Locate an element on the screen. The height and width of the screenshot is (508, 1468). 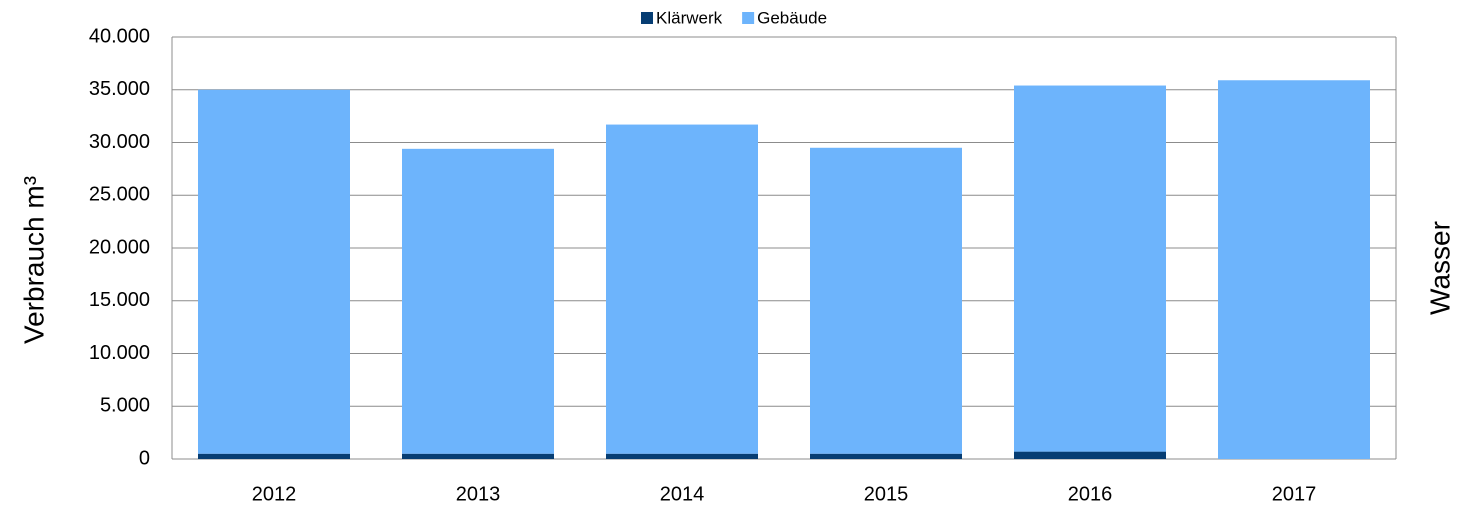
y-tick-label: 5.000 is located at coordinates (125, 406).